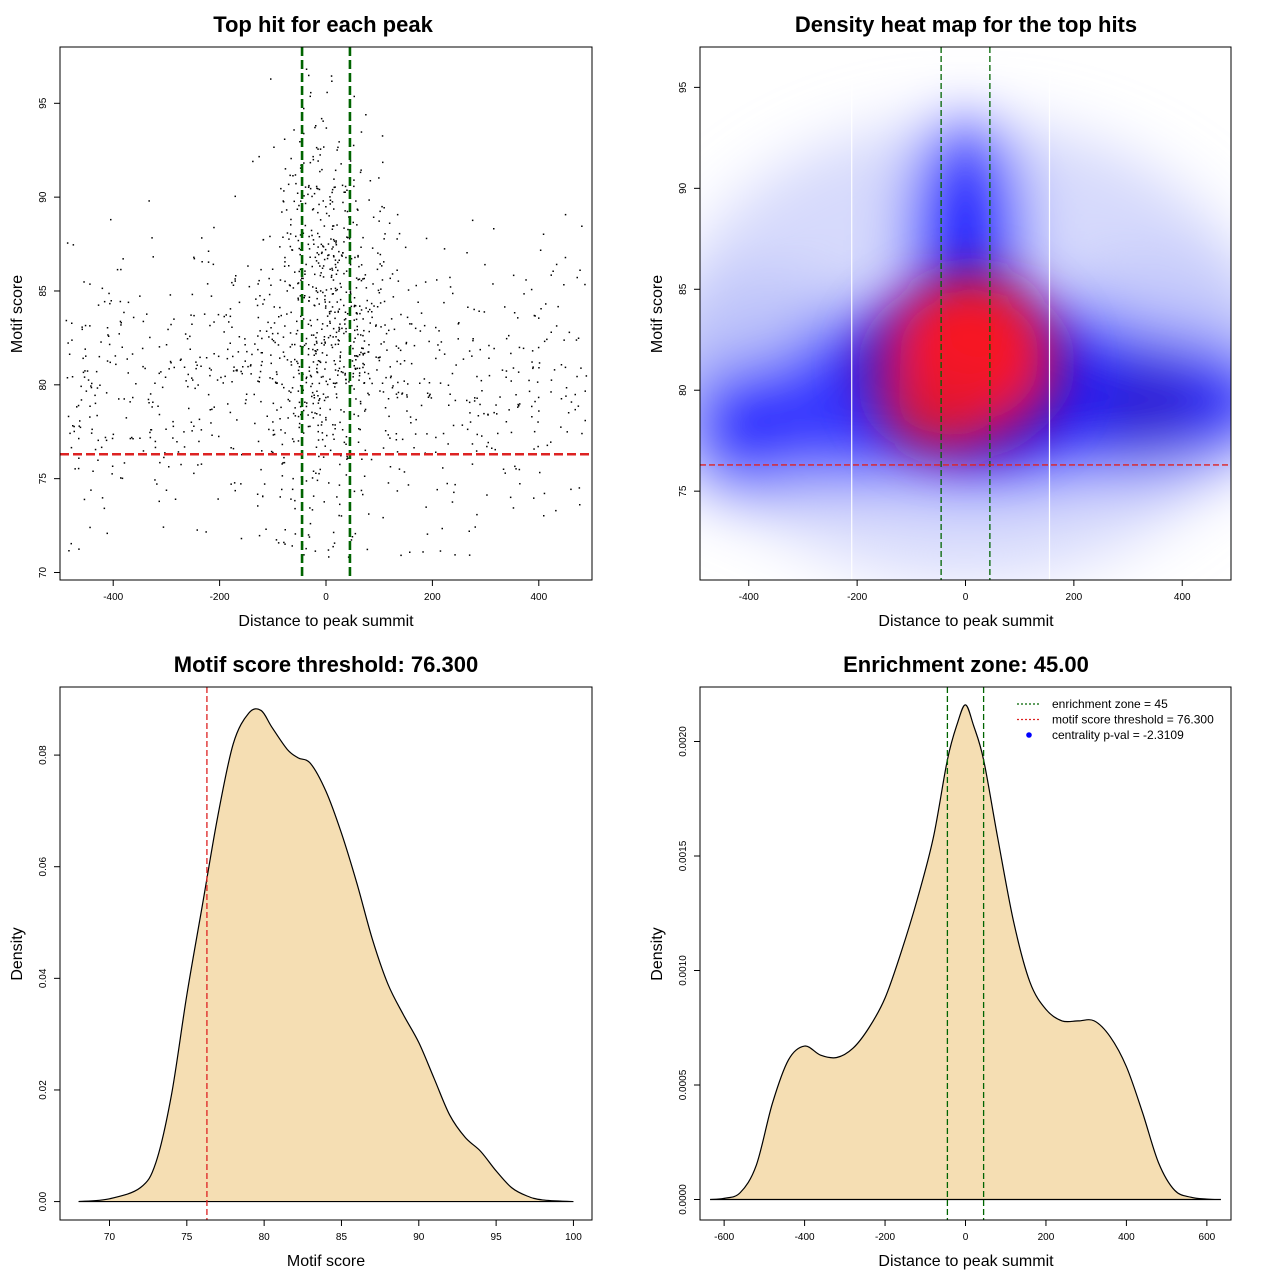 The height and width of the screenshot is (1280, 1280). What do you see at coordinates (724, 1237) in the screenshot?
I see `x-tick-label: -600` at bounding box center [724, 1237].